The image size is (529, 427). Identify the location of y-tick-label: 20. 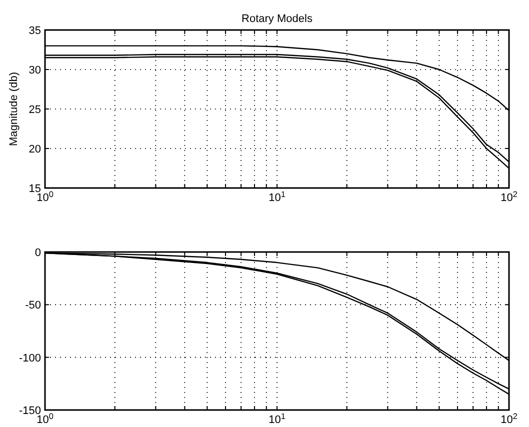
(34, 150).